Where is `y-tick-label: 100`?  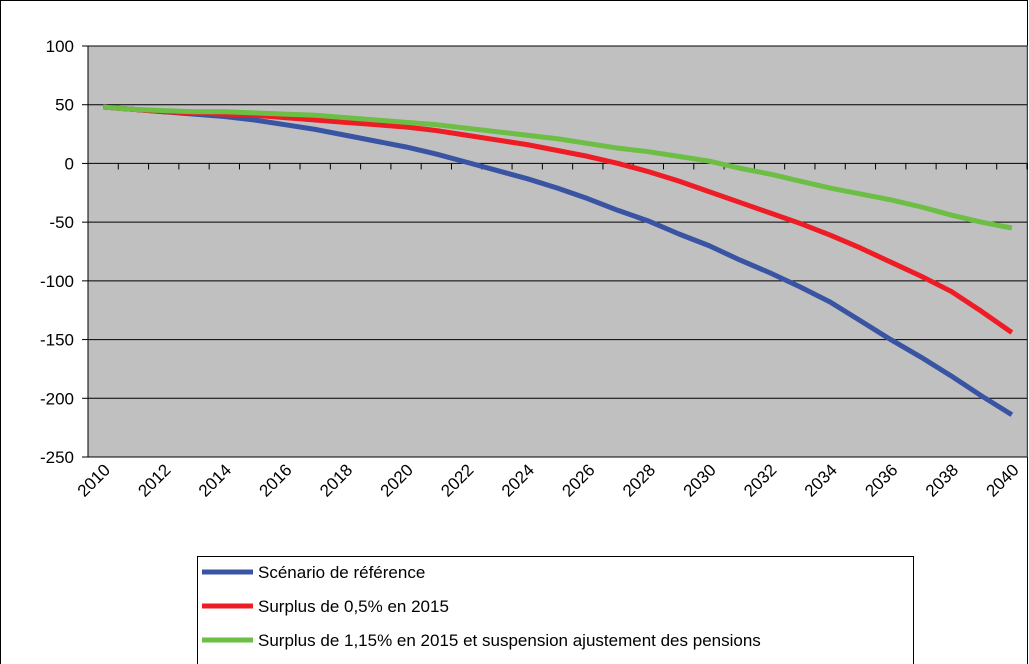 y-tick-label: 100 is located at coordinates (60, 46).